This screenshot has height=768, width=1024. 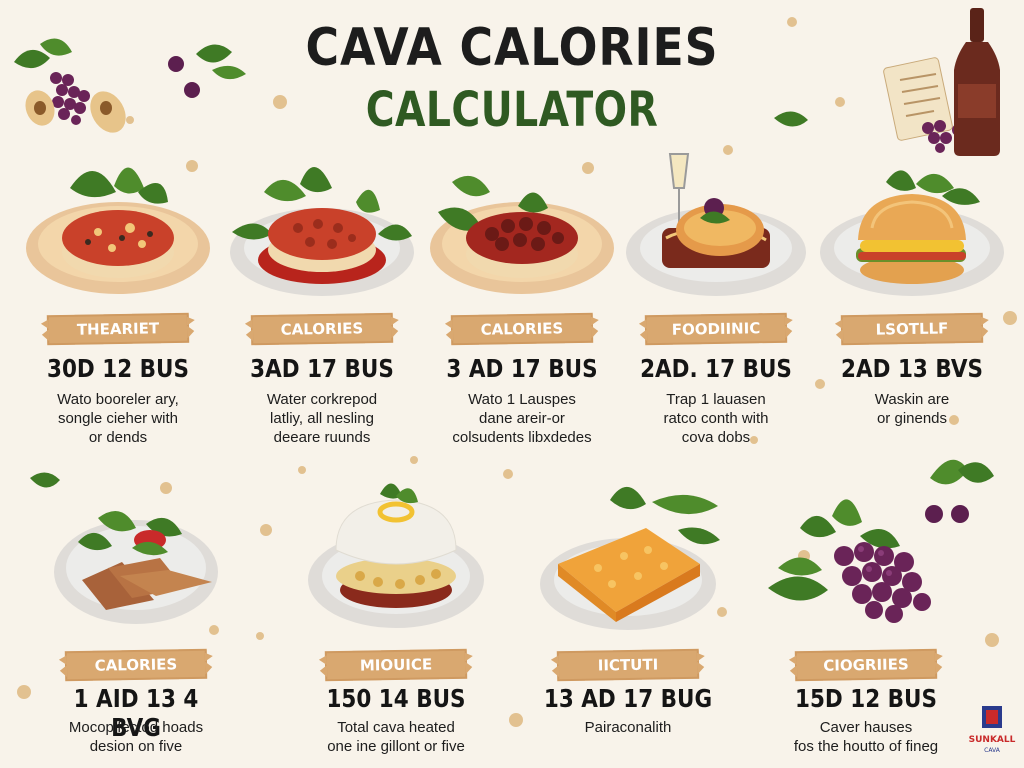 I want to click on calorie-value: 3 AD 17 BUS, so click(x=522, y=368).